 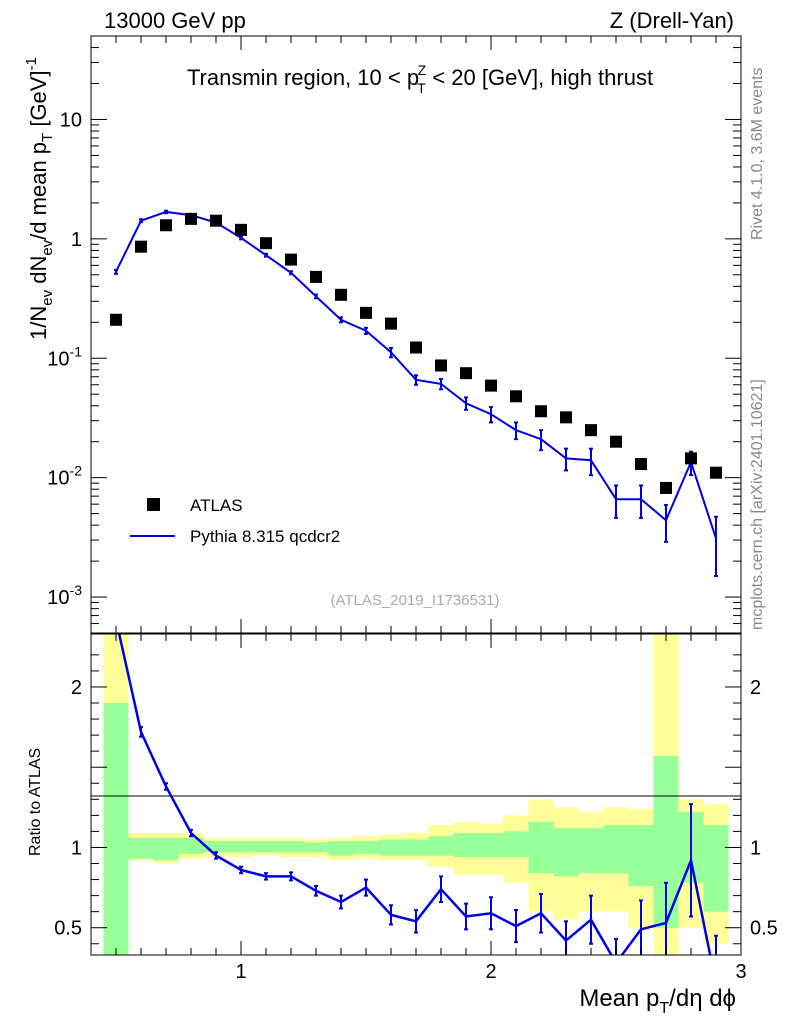 I want to click on legend: ATLAS Pythia 8.315 qcdcr2, so click(x=235, y=521).